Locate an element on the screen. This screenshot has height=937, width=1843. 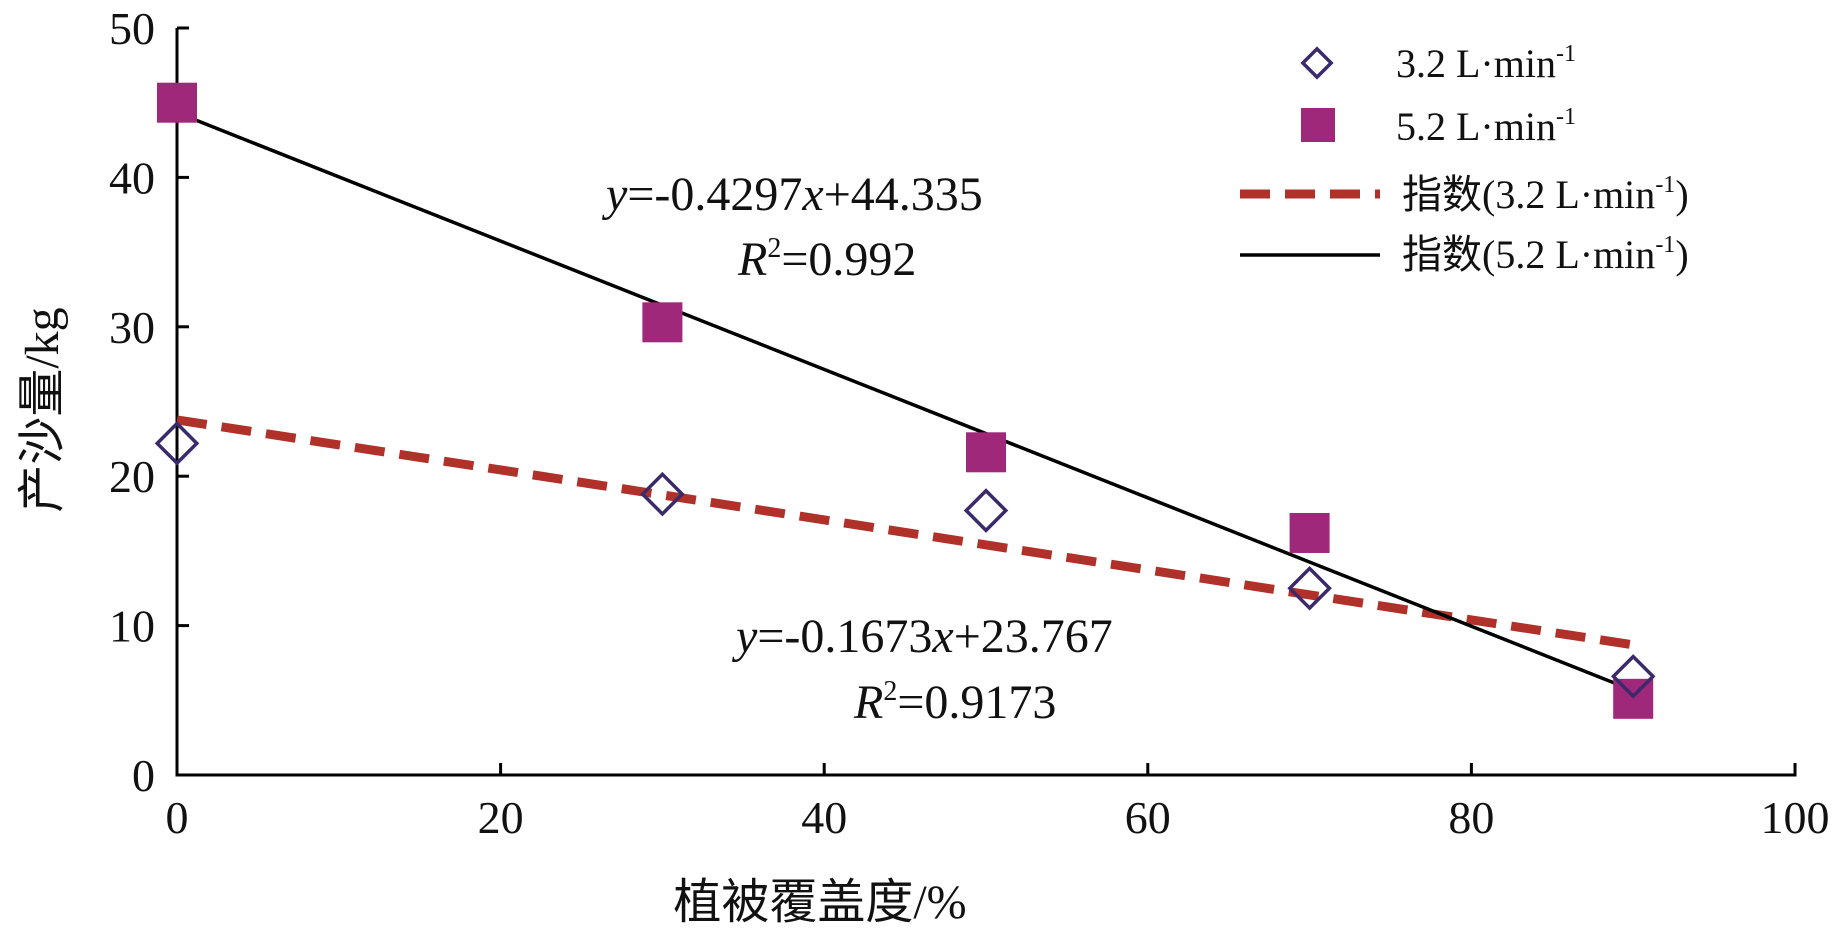
legend-label-3.2-text: 3.2 L·min is located at coordinates (1476, 63).